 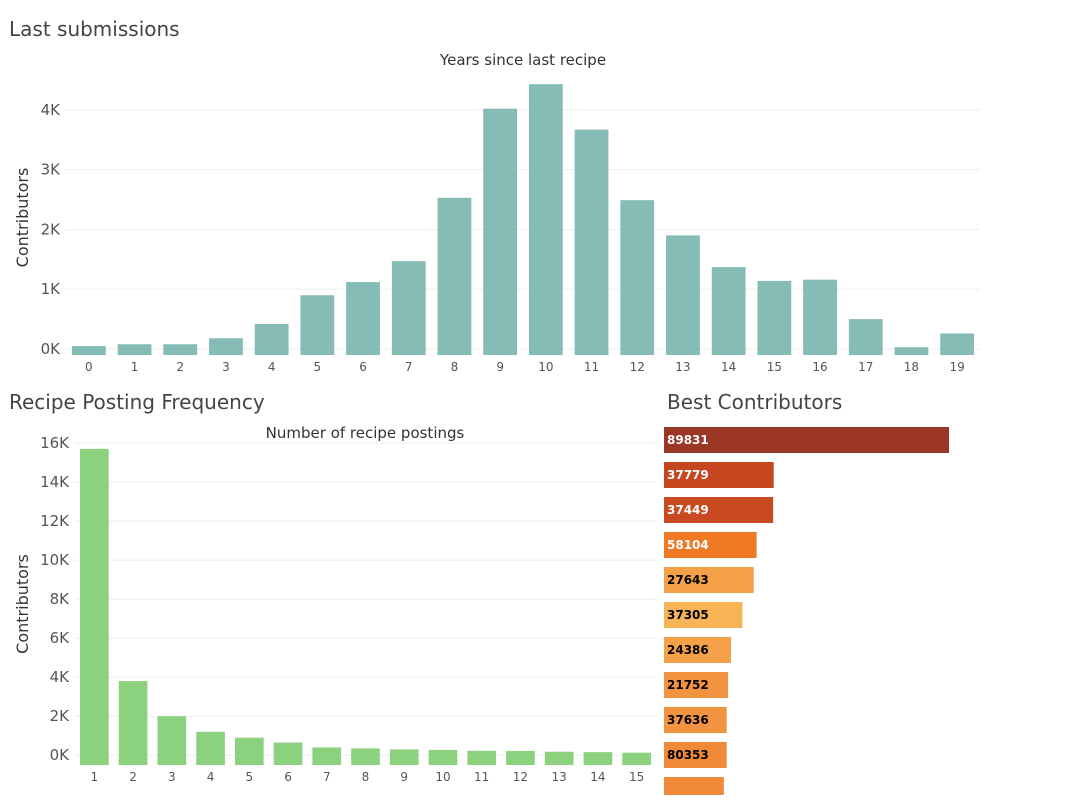 I want to click on years-chart-xtick-label: 5, so click(x=318, y=367).